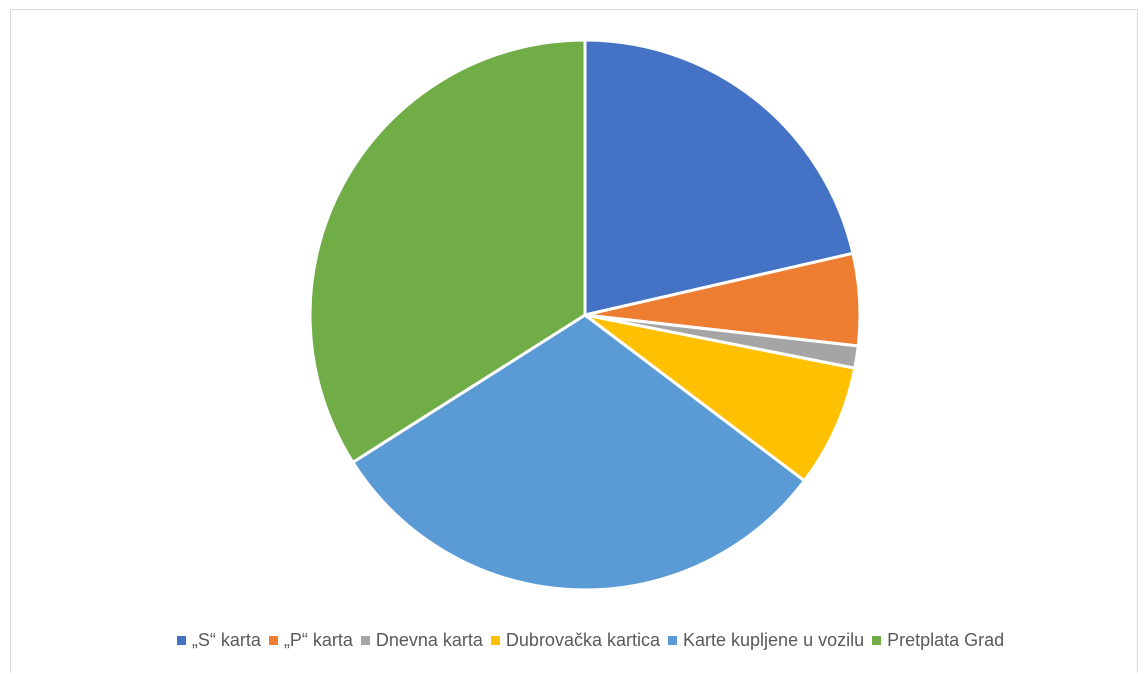  What do you see at coordinates (774, 640) in the screenshot?
I see `legend-label-karte-kupljene-u-vozilu: Karte kupljene u vozilu` at bounding box center [774, 640].